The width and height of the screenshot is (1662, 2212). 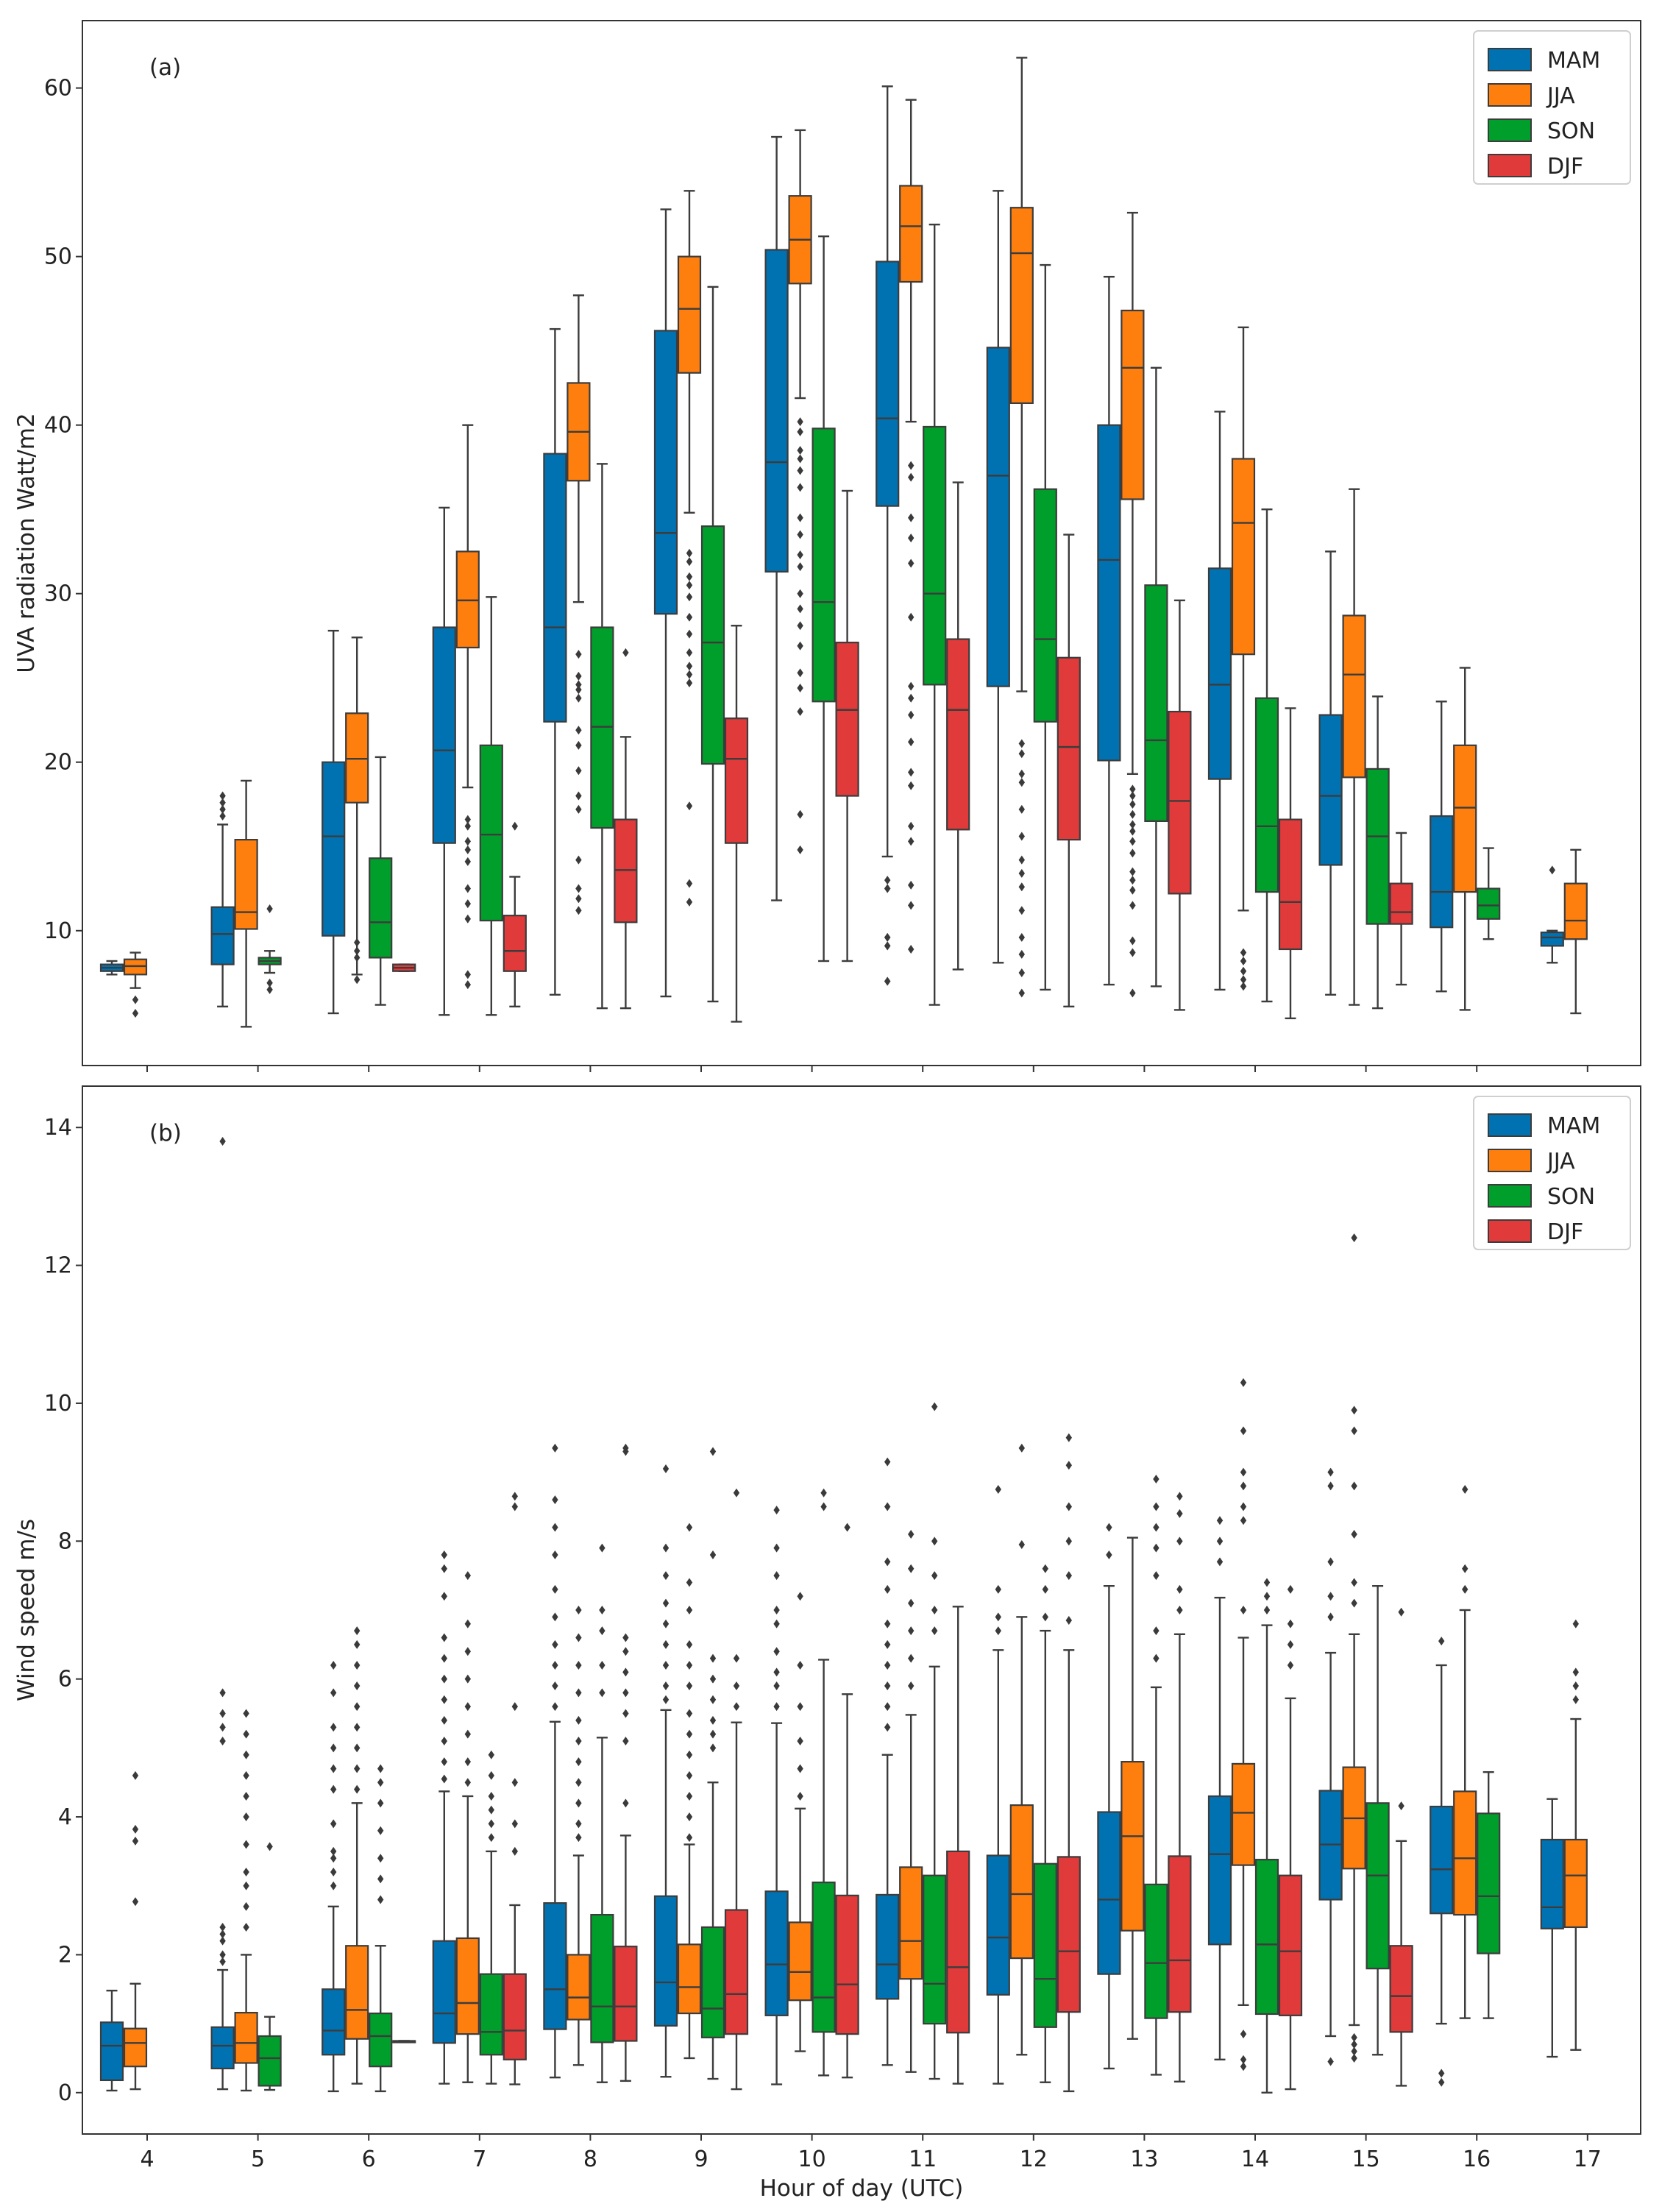 What do you see at coordinates (58, 1266) in the screenshot?
I see `y-tick-label: 12` at bounding box center [58, 1266].